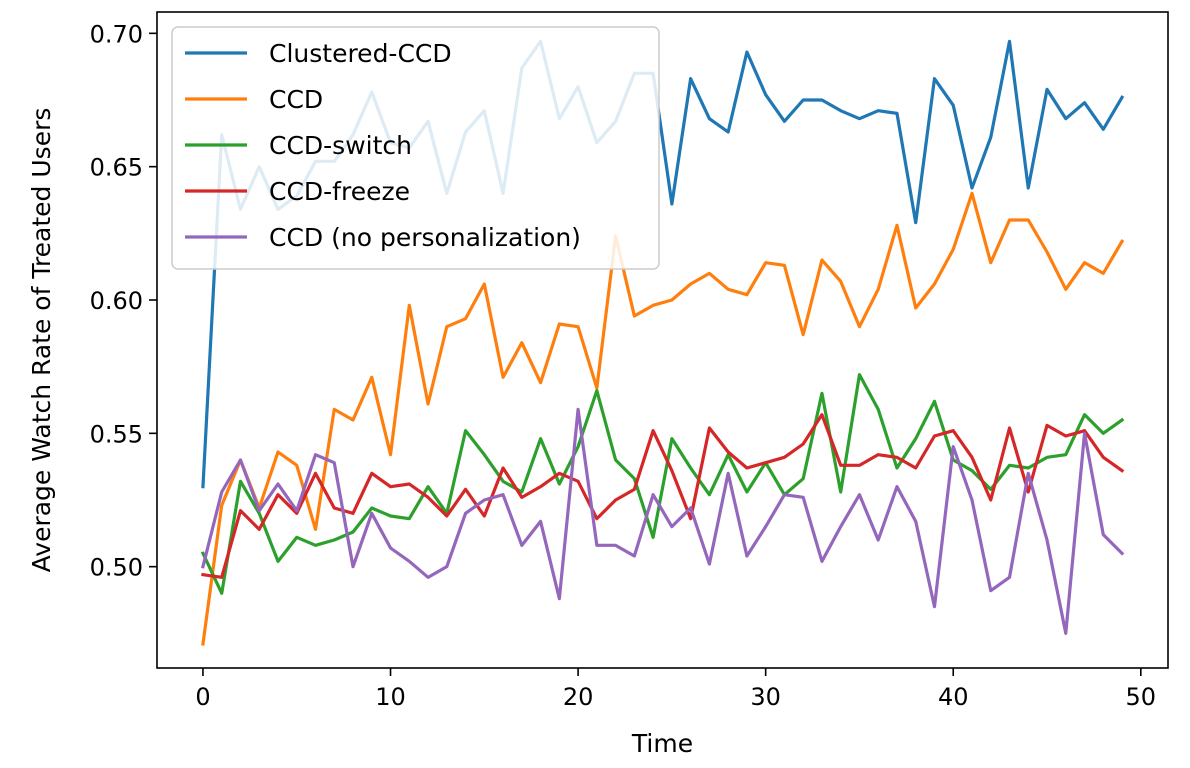  What do you see at coordinates (116, 168) in the screenshot?
I see `y-tick-label: 0.65` at bounding box center [116, 168].